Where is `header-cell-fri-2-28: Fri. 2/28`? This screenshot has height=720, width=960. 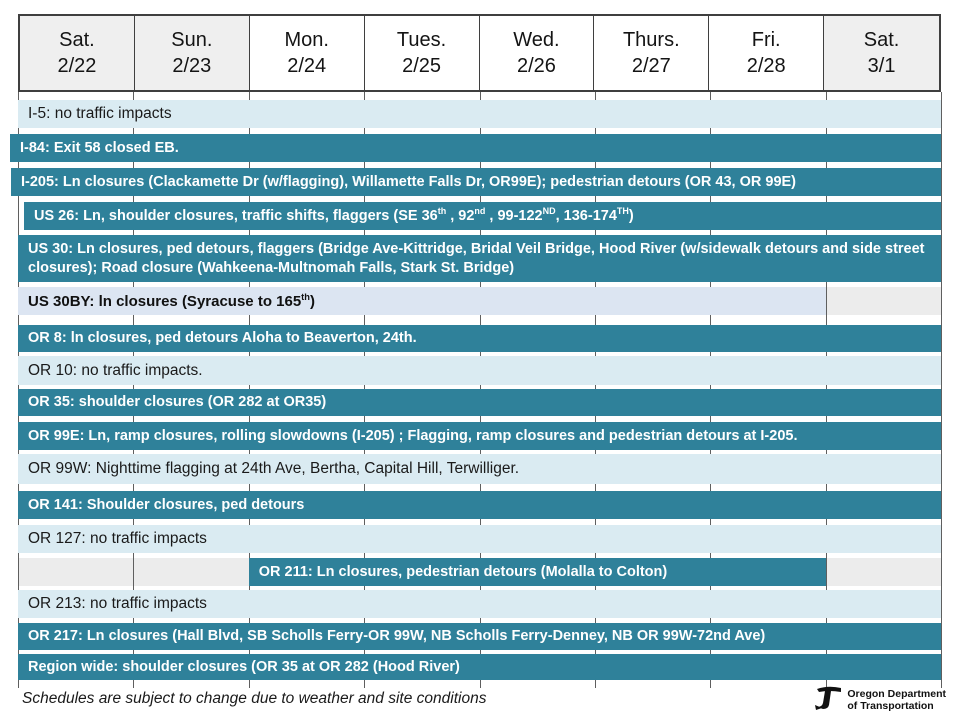 header-cell-fri-2-28: Fri. 2/28 is located at coordinates (767, 53).